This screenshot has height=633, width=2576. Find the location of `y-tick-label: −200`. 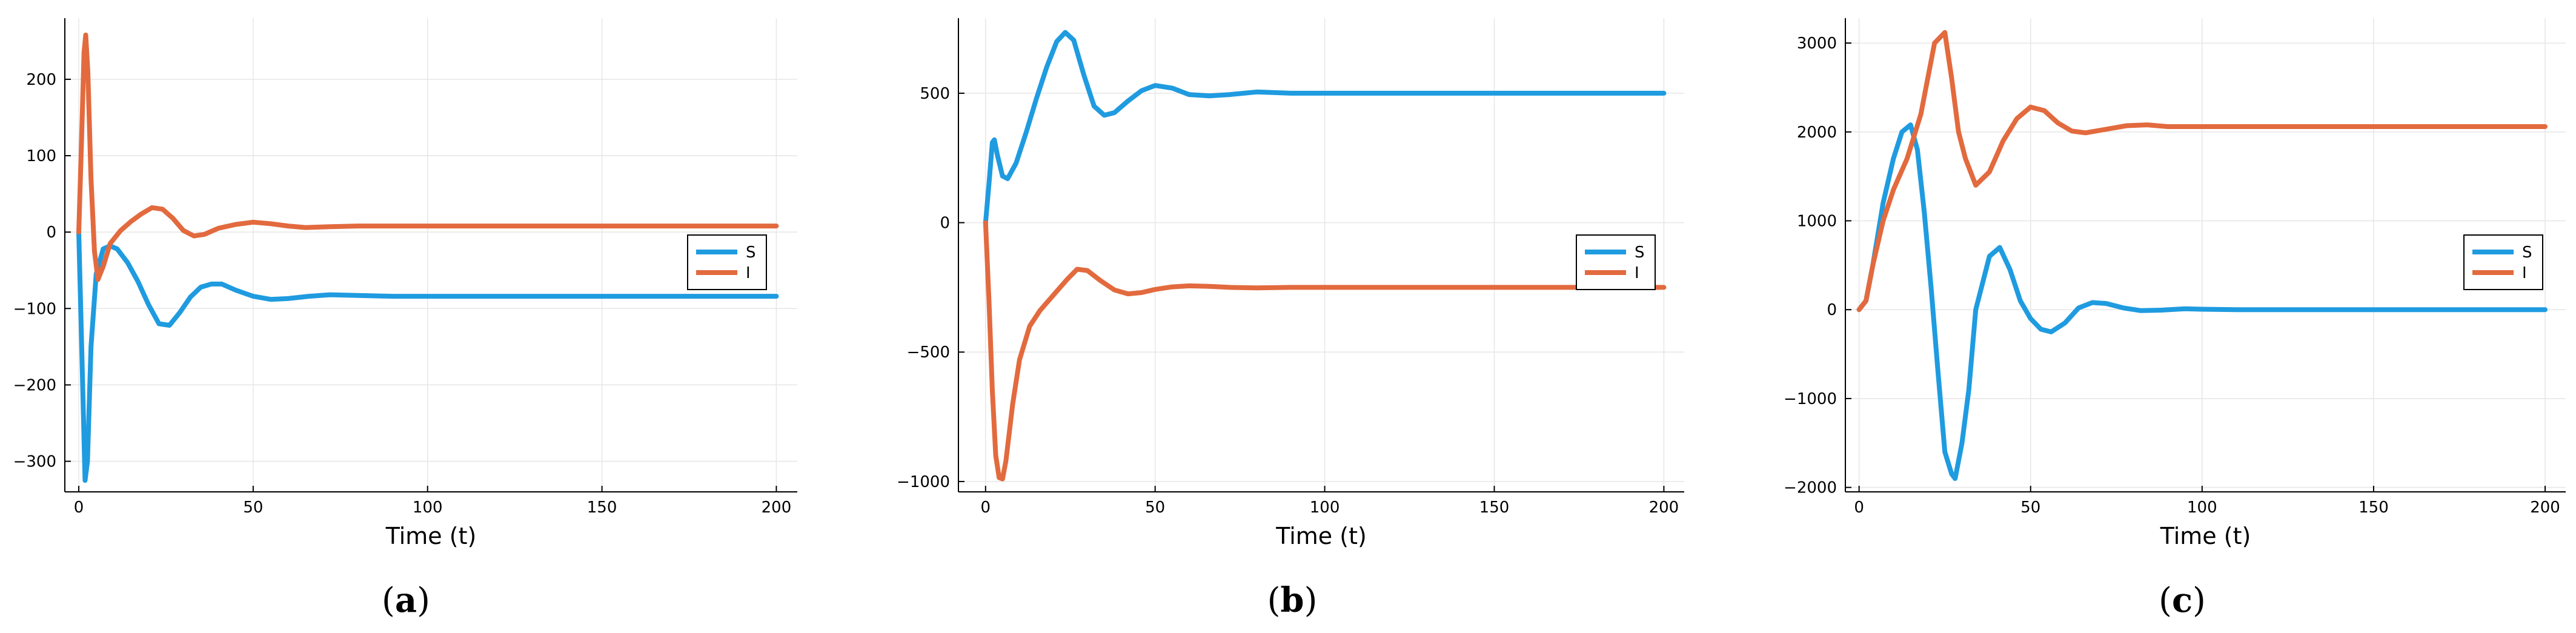

y-tick-label: −200 is located at coordinates (34, 385).